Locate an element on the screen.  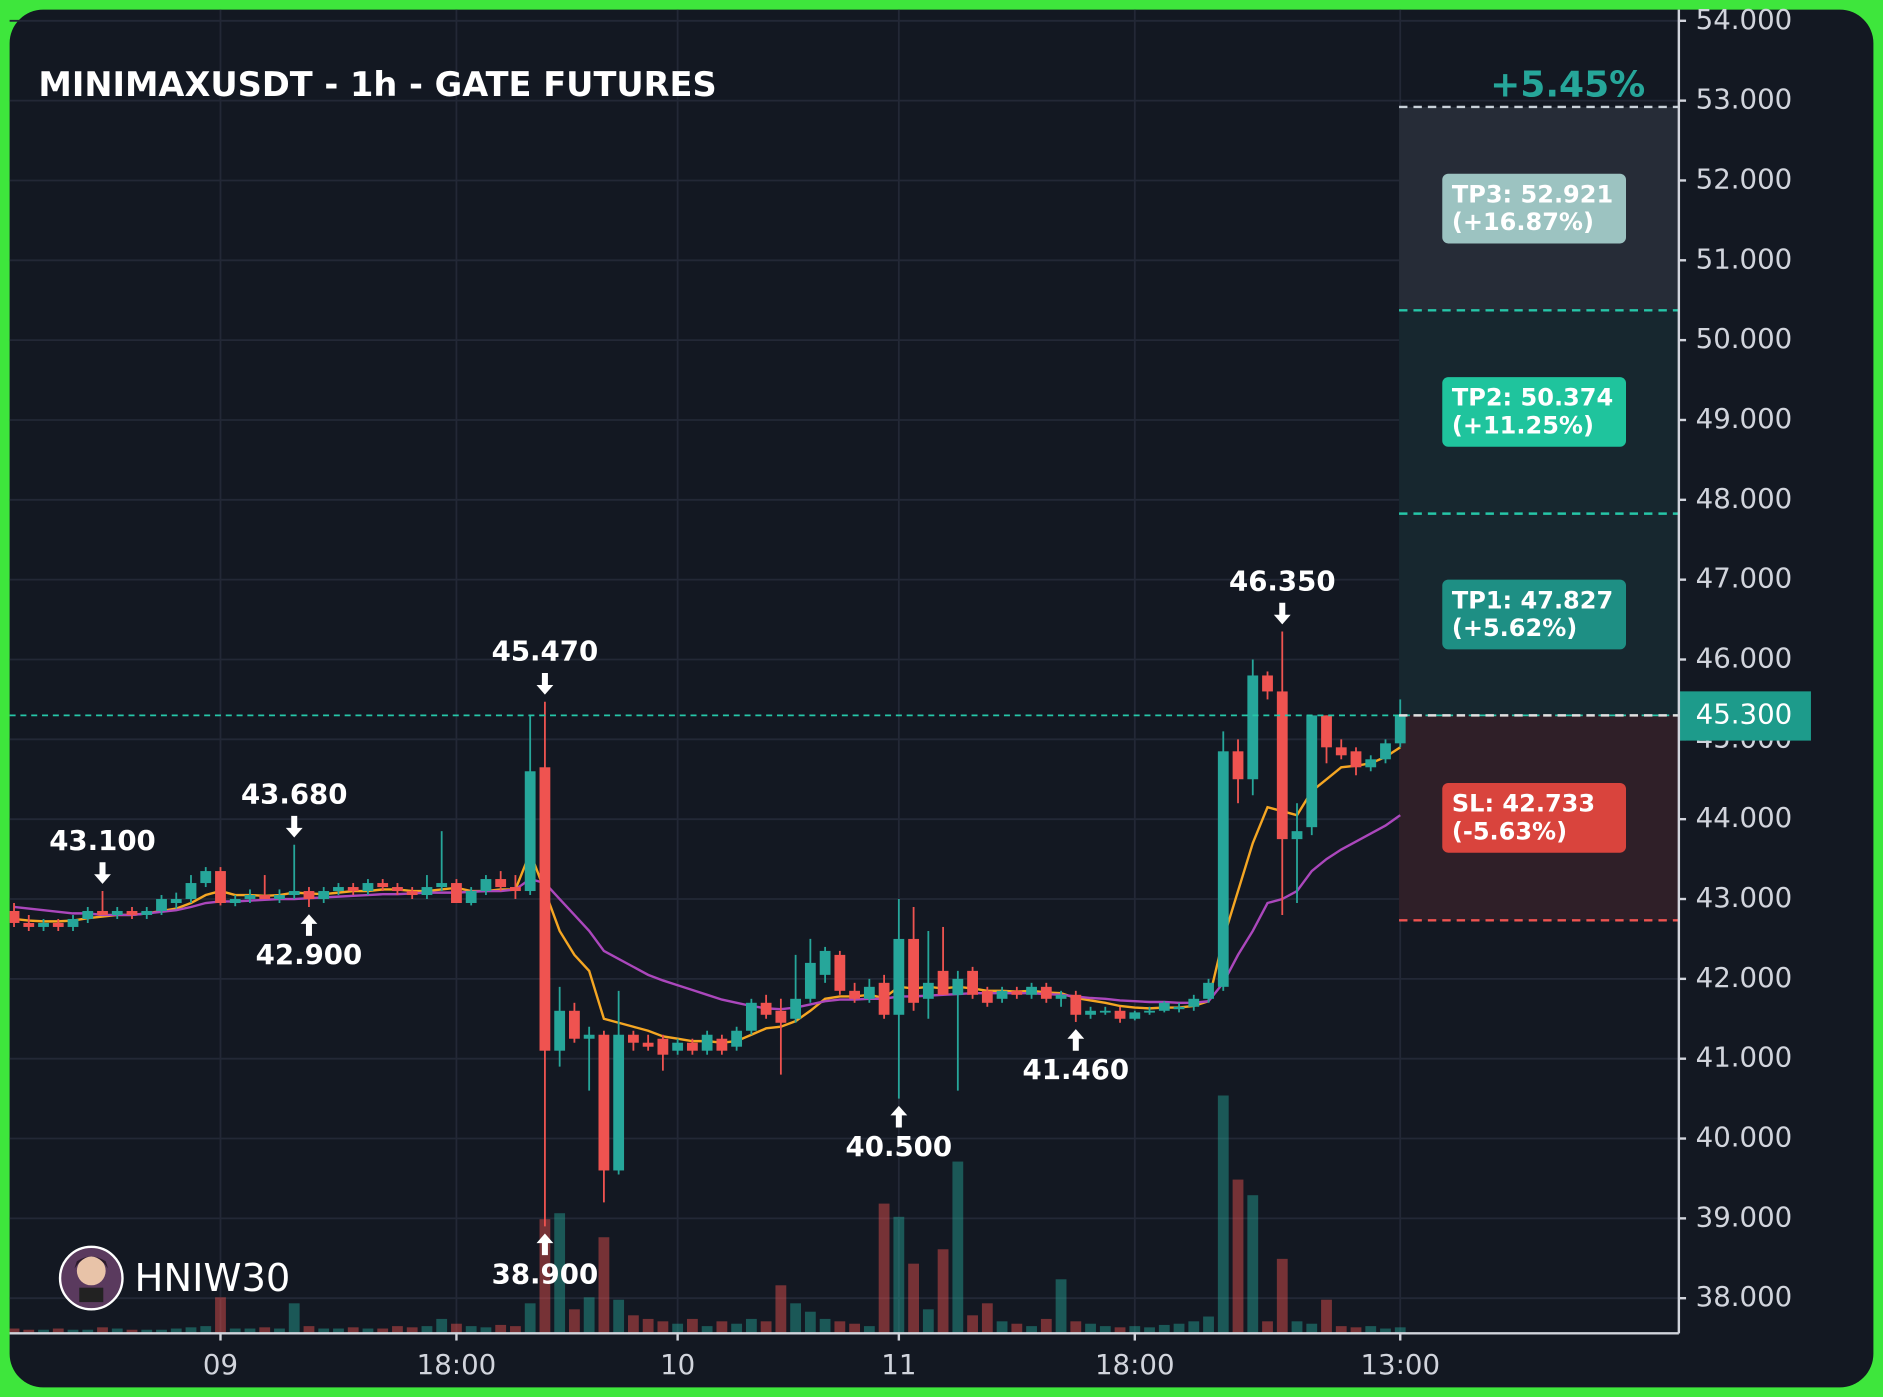
y-tick-label: 53.000 is located at coordinates (1744, 99).